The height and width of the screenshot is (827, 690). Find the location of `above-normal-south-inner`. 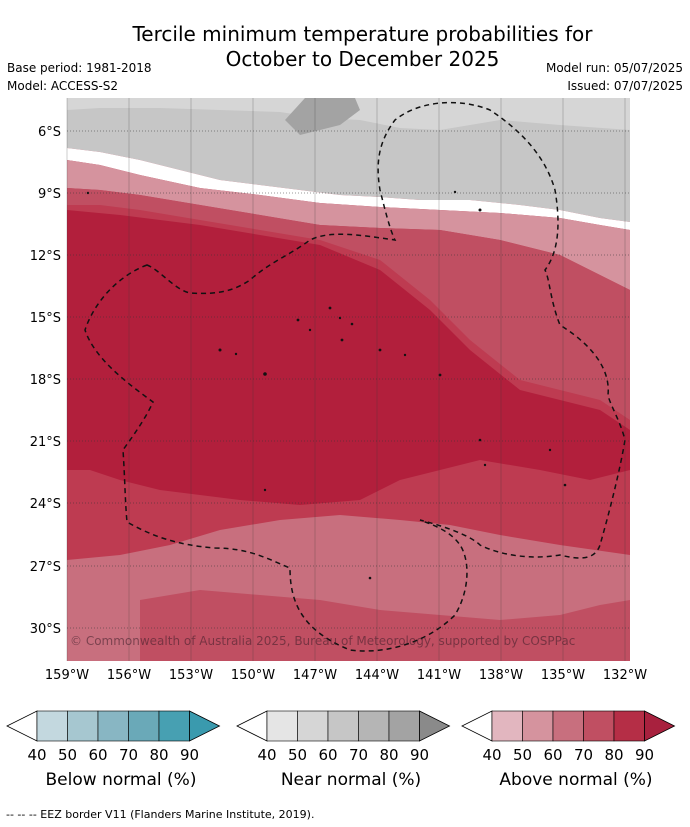

above-normal-south-inner is located at coordinates (385, 625).